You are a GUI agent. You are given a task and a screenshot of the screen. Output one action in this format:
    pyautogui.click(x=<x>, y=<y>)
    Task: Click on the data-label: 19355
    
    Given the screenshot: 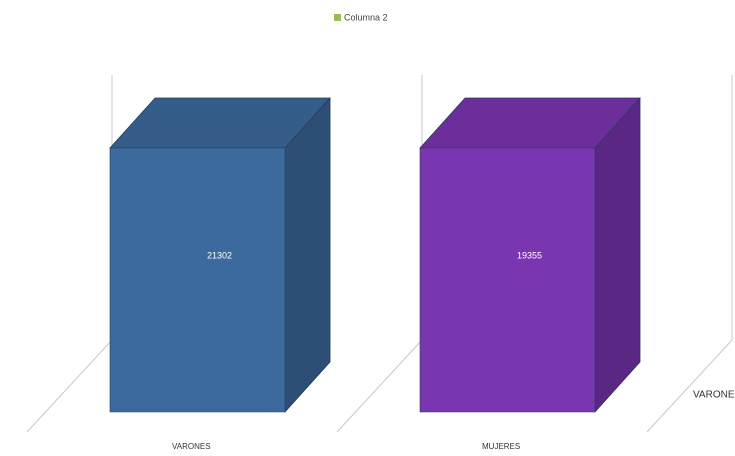 What is the action you would take?
    pyautogui.click(x=529, y=256)
    